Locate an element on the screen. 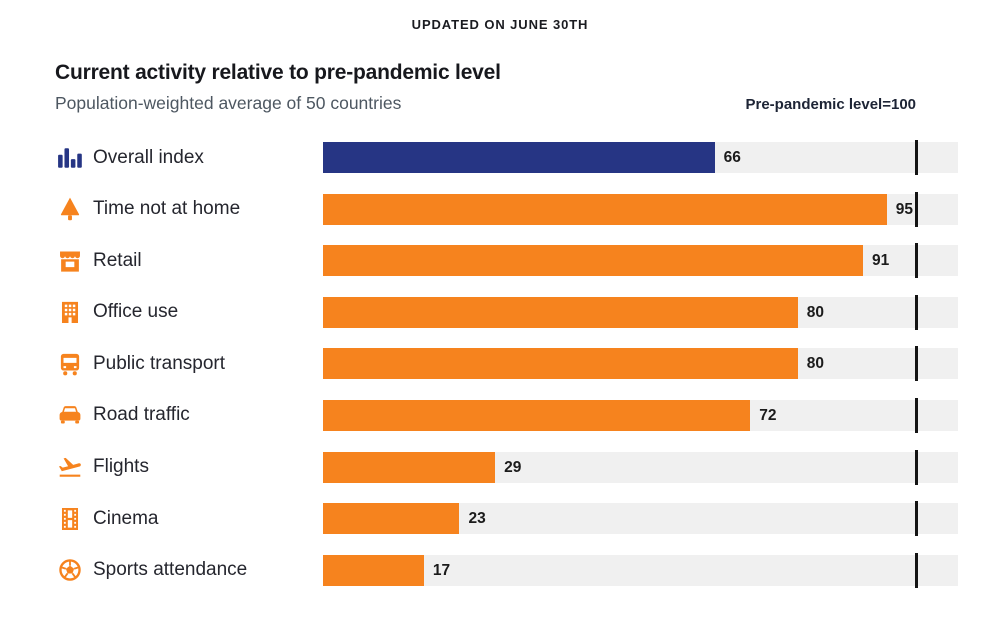 Image resolution: width=1000 pixels, height=620 pixels. bar-track: 95 is located at coordinates (640, 209).